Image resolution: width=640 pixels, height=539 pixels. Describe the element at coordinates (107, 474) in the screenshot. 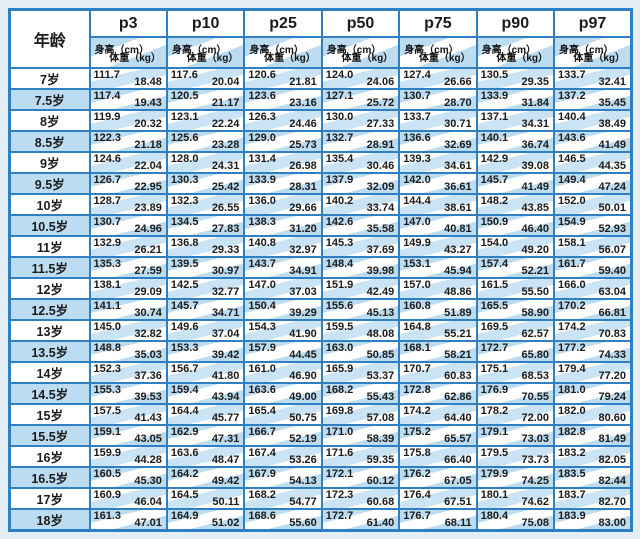

I see `height-value: 160.5` at that location.